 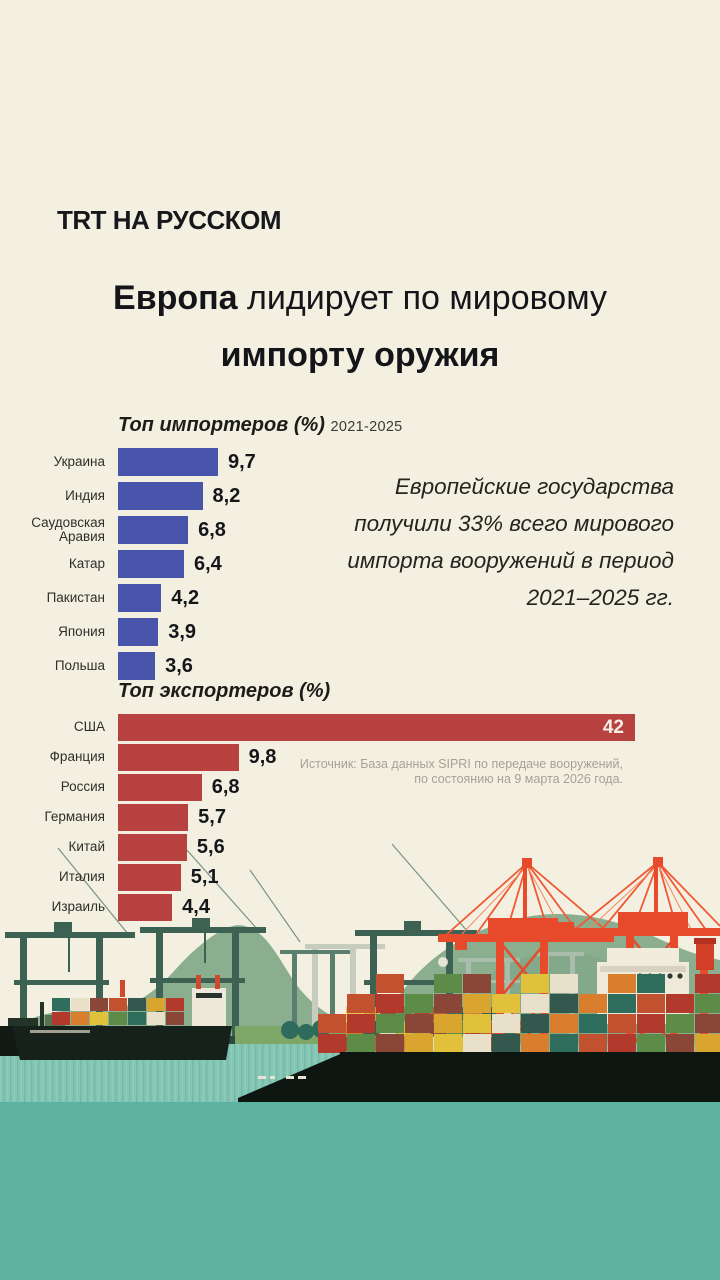 I want to click on bar: 42, so click(x=376, y=727).